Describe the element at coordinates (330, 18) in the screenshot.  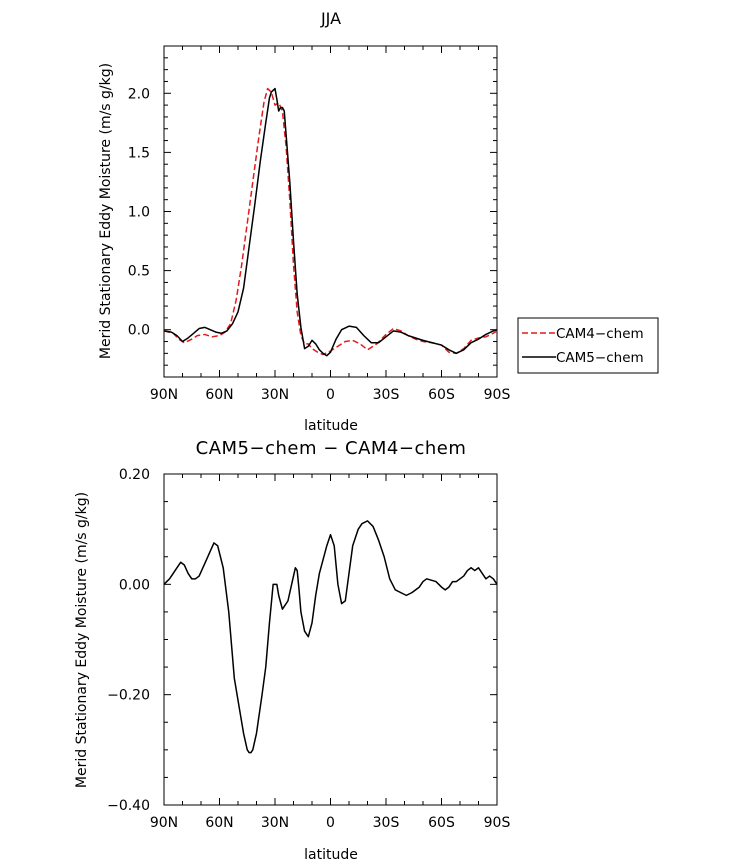
I see `top-panel-title: JJA` at that location.